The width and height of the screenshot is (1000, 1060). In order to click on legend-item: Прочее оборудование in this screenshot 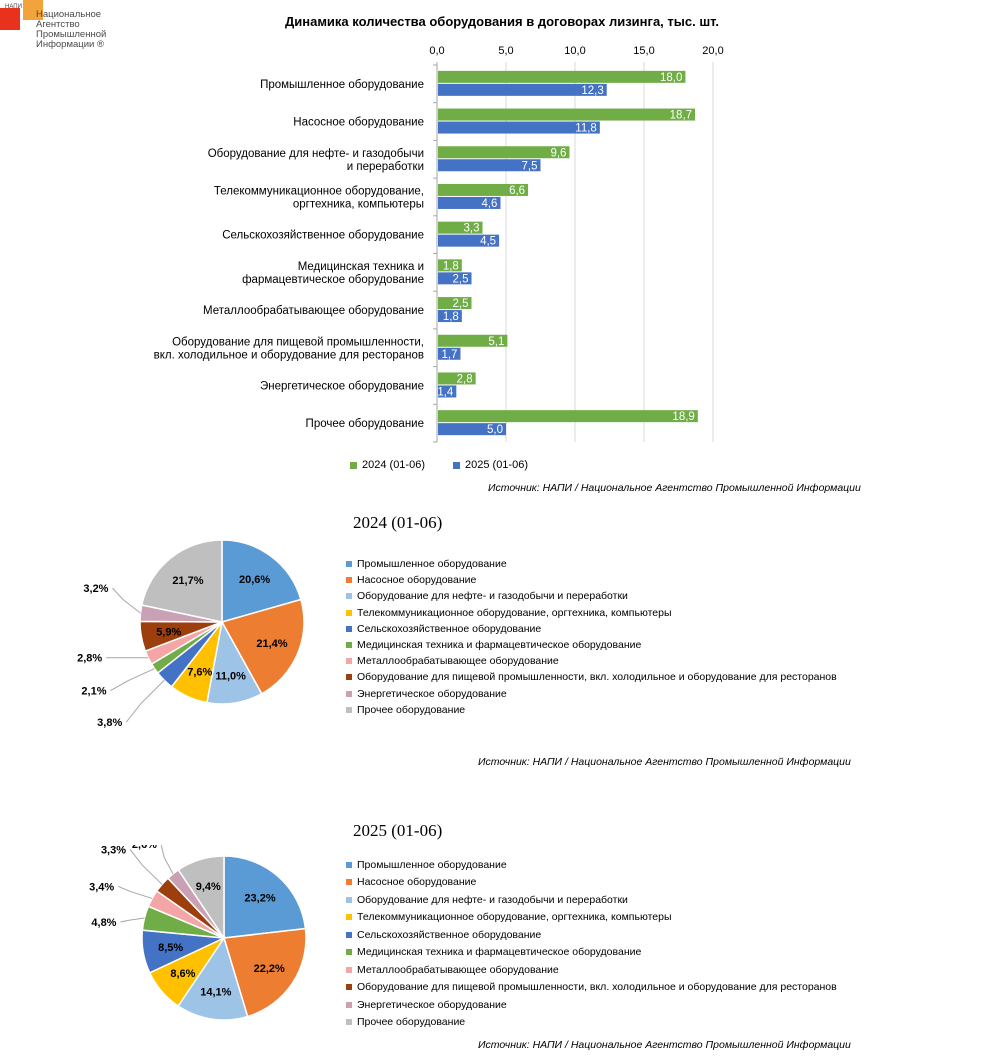, I will do `click(591, 710)`.